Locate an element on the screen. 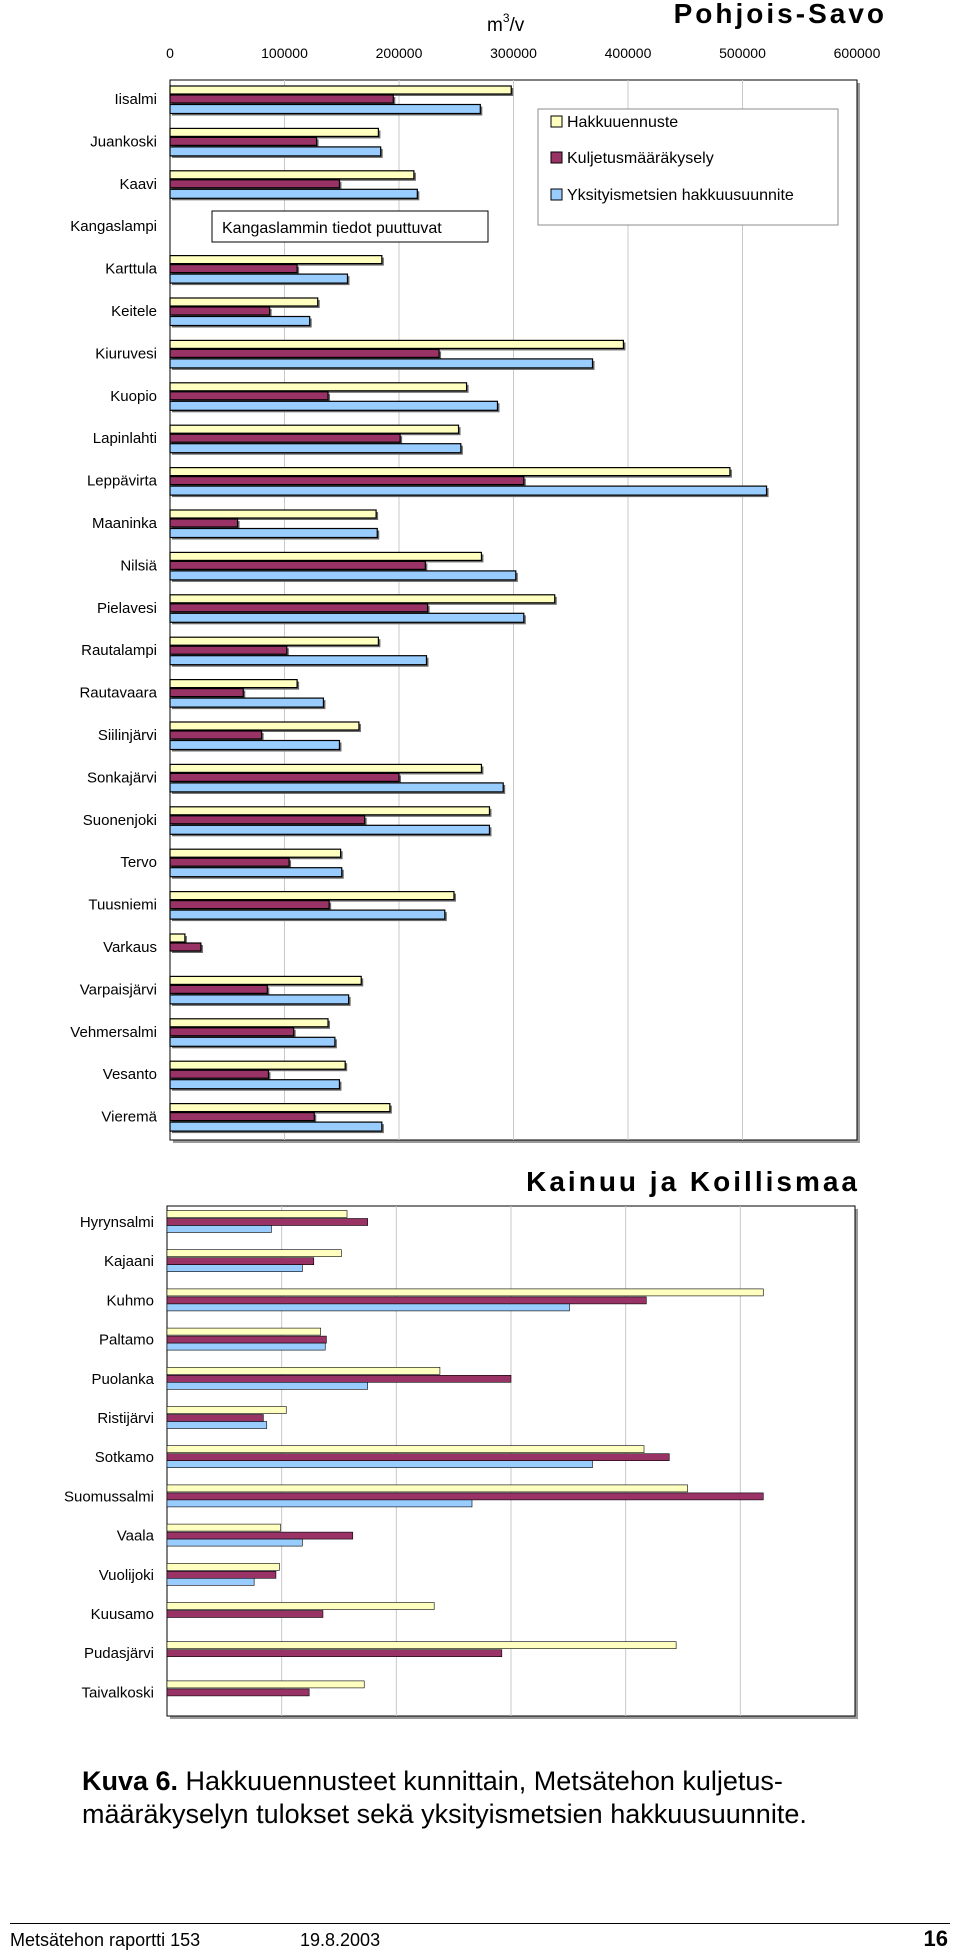 Image resolution: width=960 pixels, height=1954 pixels. x-tick-label: 100000 is located at coordinates (284, 53).